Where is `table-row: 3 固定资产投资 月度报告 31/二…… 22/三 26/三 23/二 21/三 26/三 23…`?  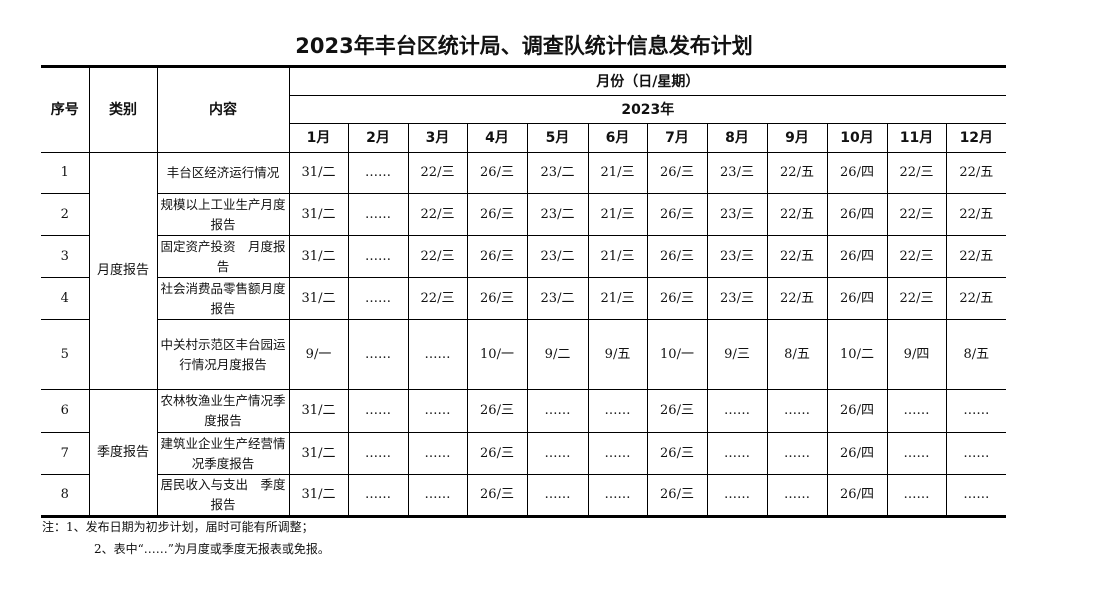 table-row: 3 固定资产投资 月度报告 31/二…… 22/三 26/三 23/二 21/三 26/三 23… is located at coordinates (524, 256).